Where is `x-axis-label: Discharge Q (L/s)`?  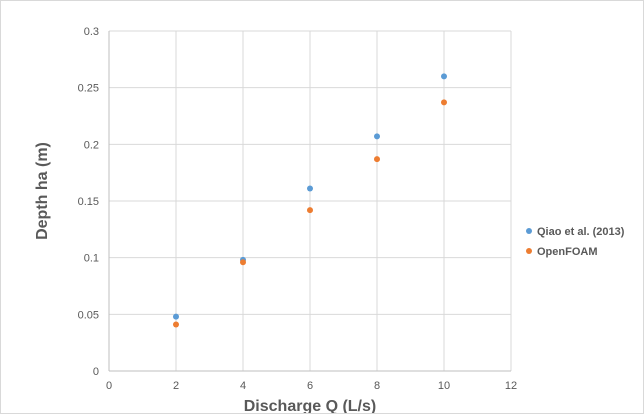 x-axis-label: Discharge Q (L/s) is located at coordinates (310, 405).